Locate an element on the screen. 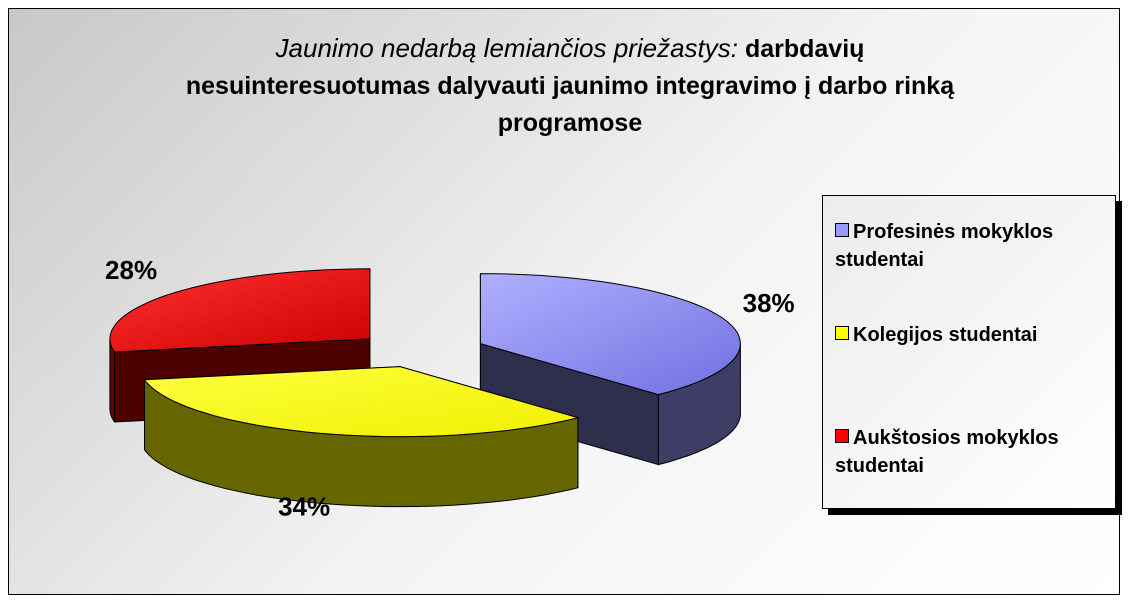 The height and width of the screenshot is (603, 1130). legend-label: Profesinės mokyklos studentai is located at coordinates (944, 246).